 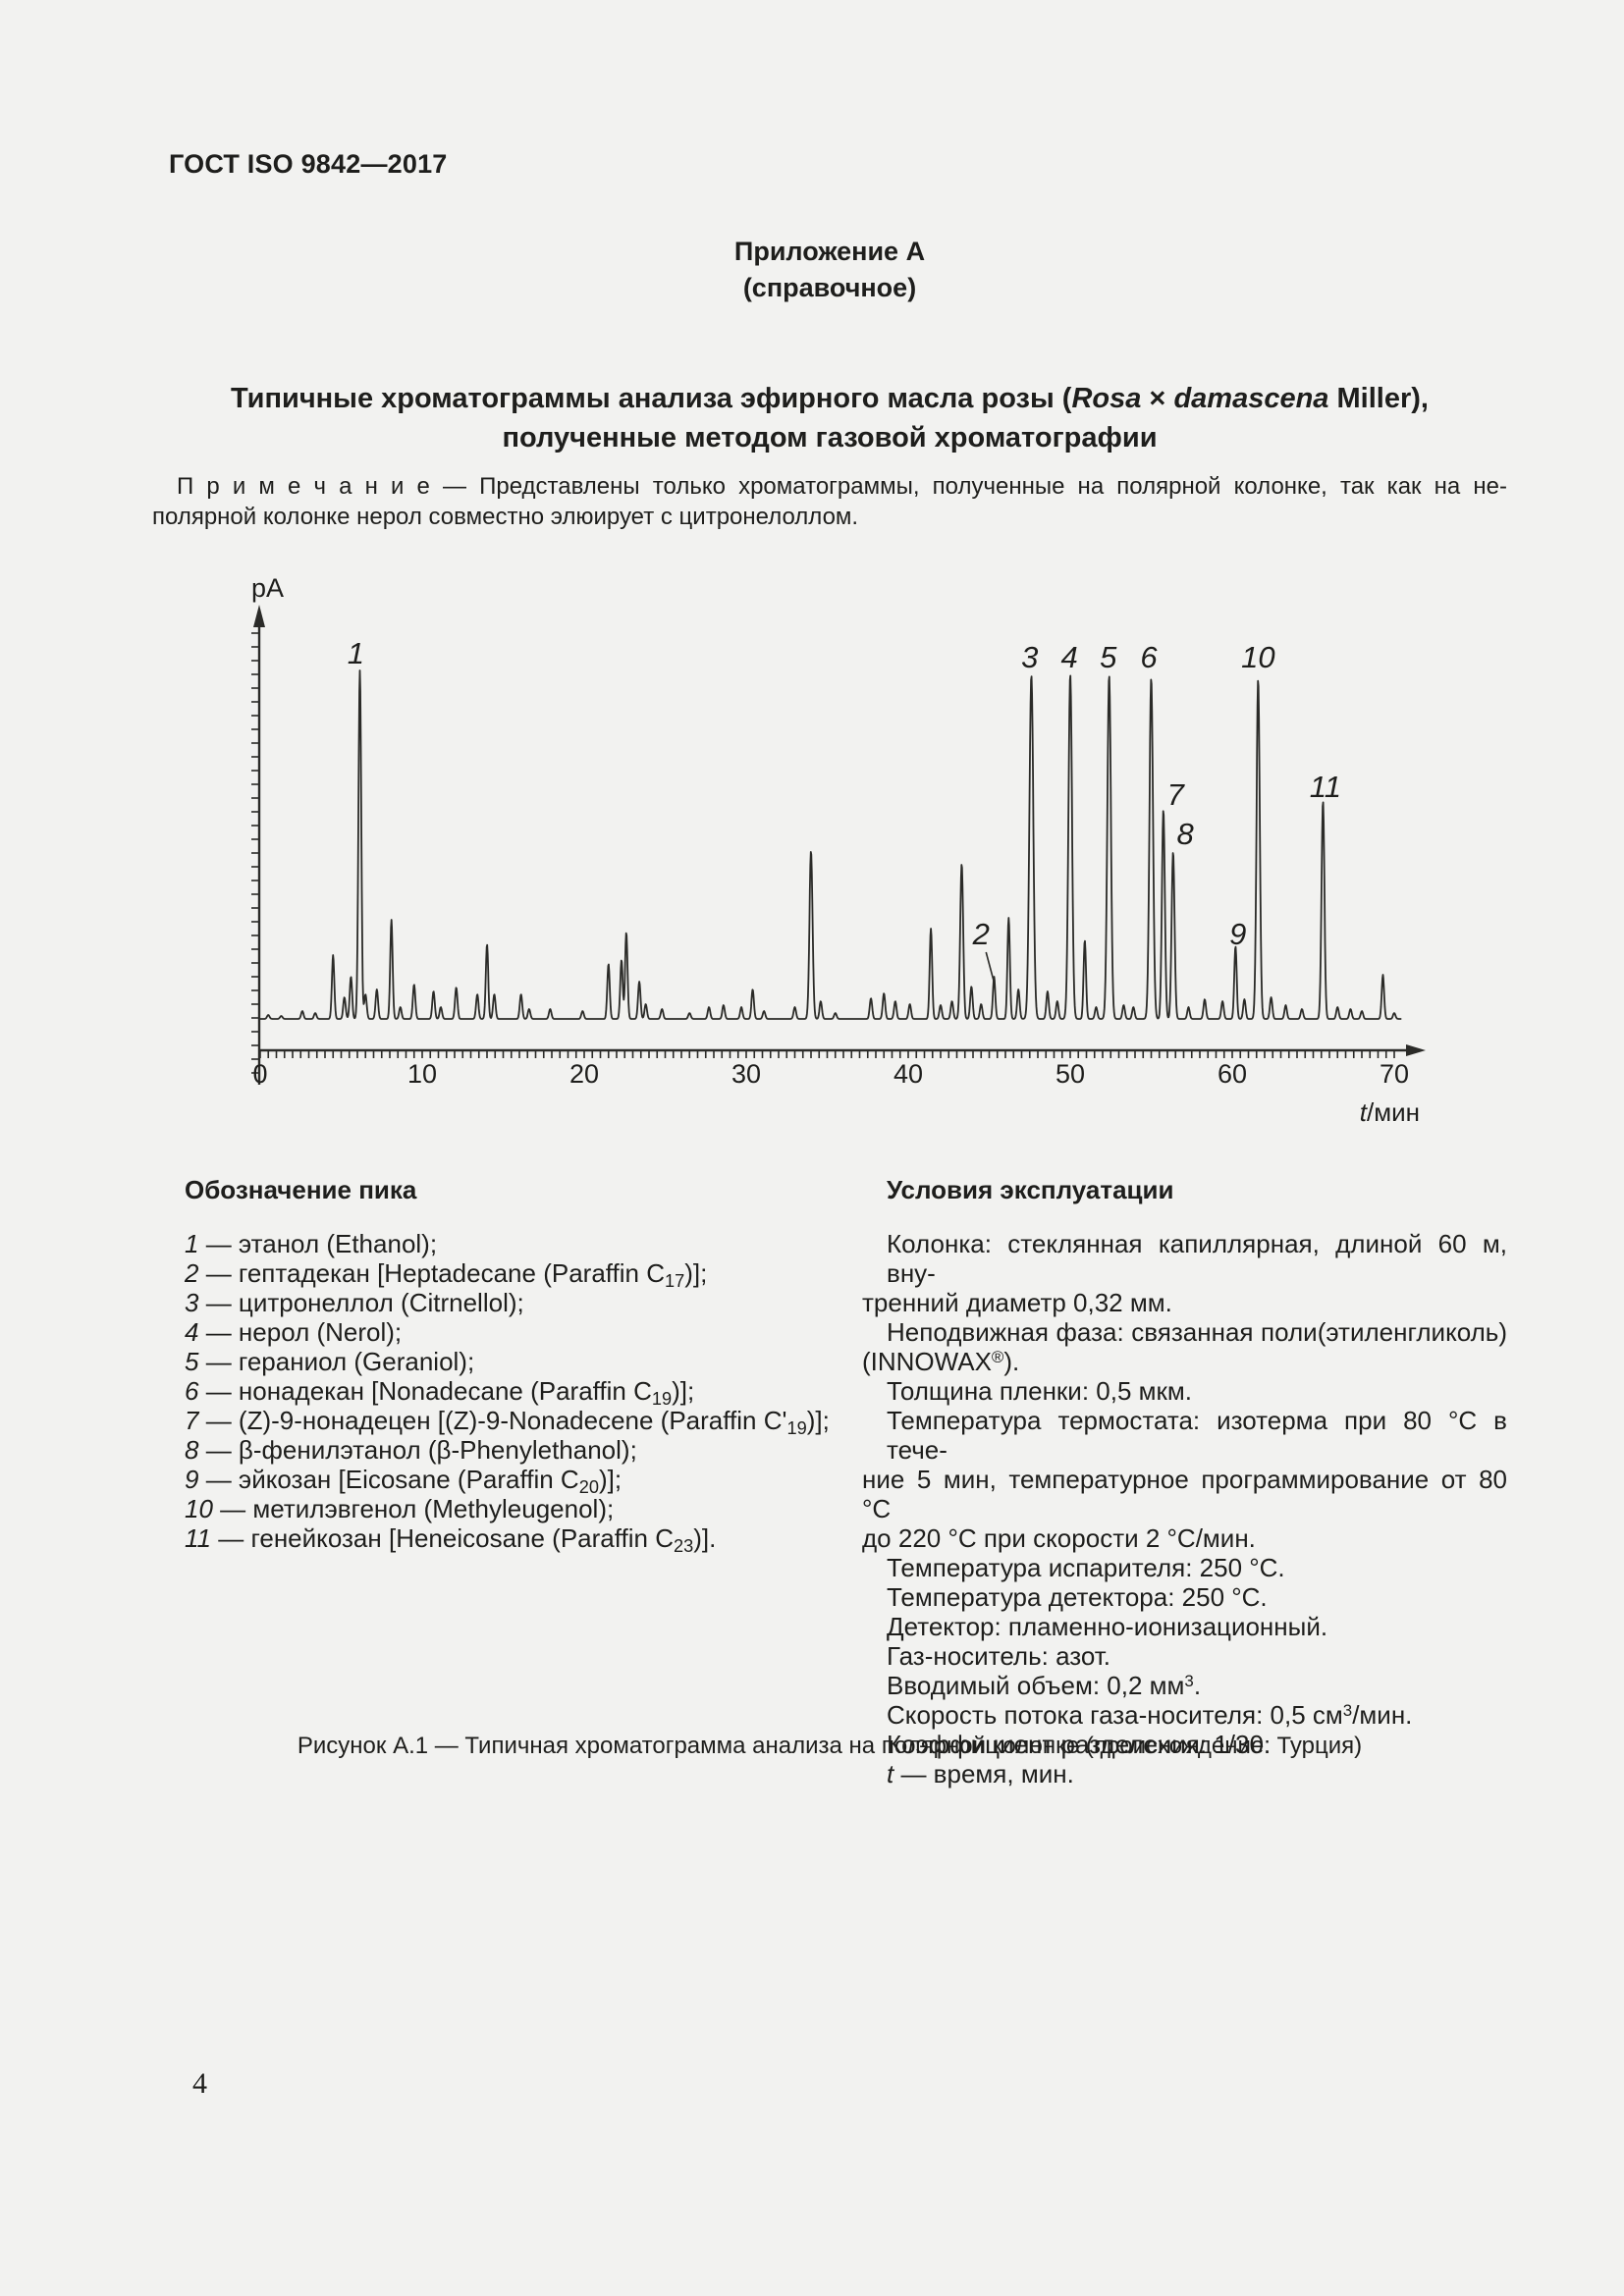 I want to click on conditions-line: Температура испарителя: 250 °C., so click(x=1086, y=1568).